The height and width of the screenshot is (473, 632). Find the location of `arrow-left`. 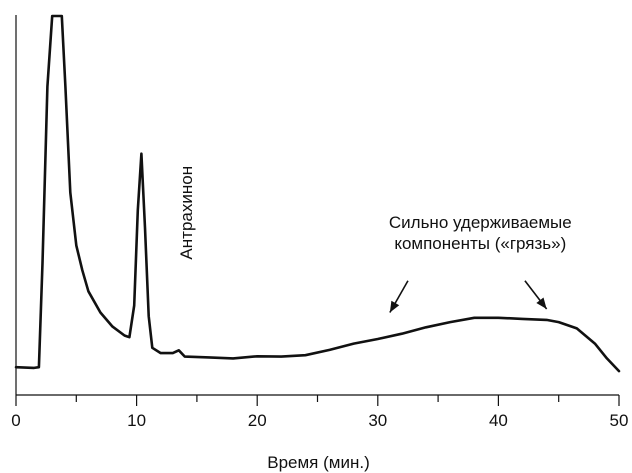

arrow-left is located at coordinates (399, 296).